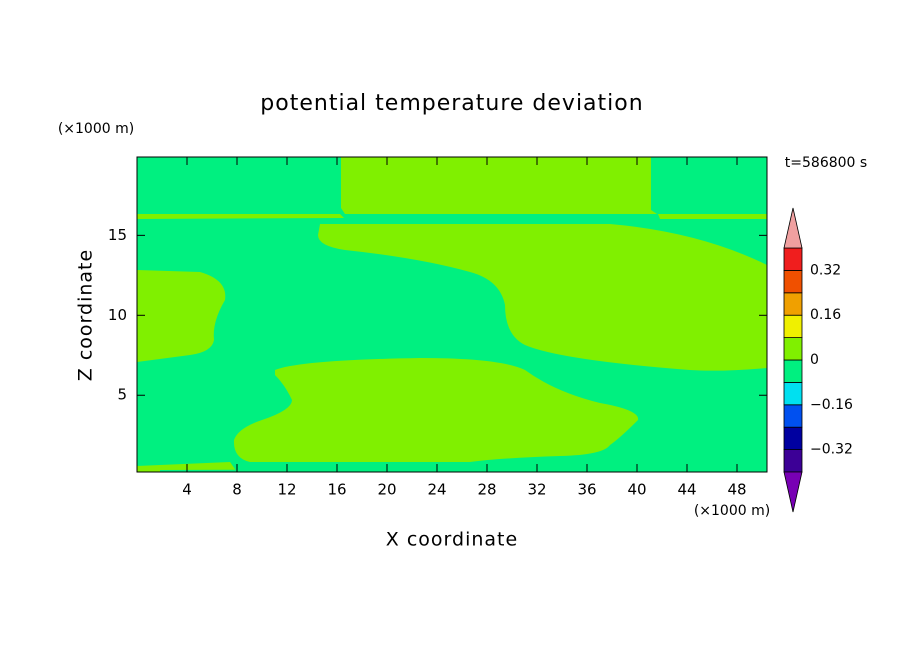 Image resolution: width=904 pixels, height=654 pixels. I want to click on colorbar-tick-label: 0.16, so click(825, 315).